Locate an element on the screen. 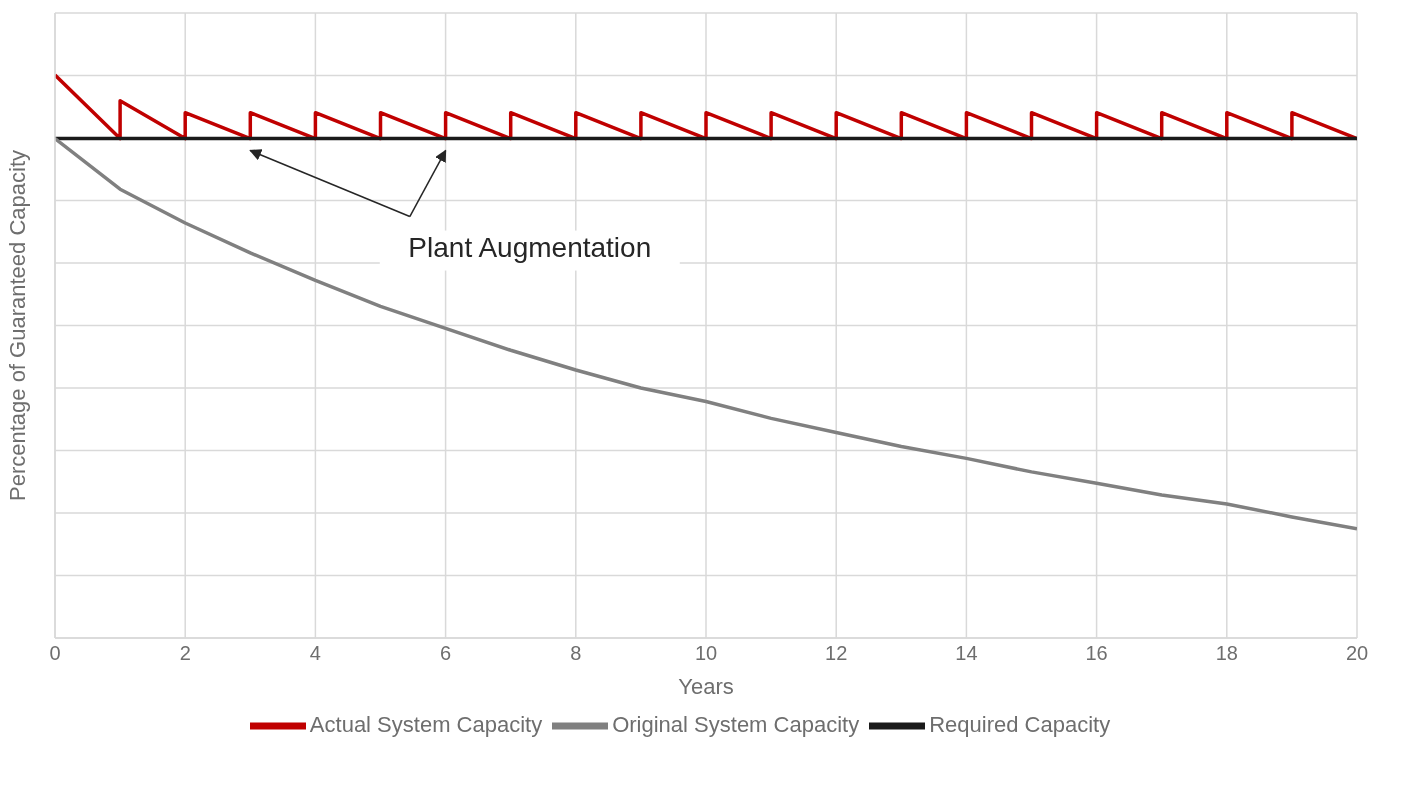  x-tick-label: 6 is located at coordinates (446, 653).